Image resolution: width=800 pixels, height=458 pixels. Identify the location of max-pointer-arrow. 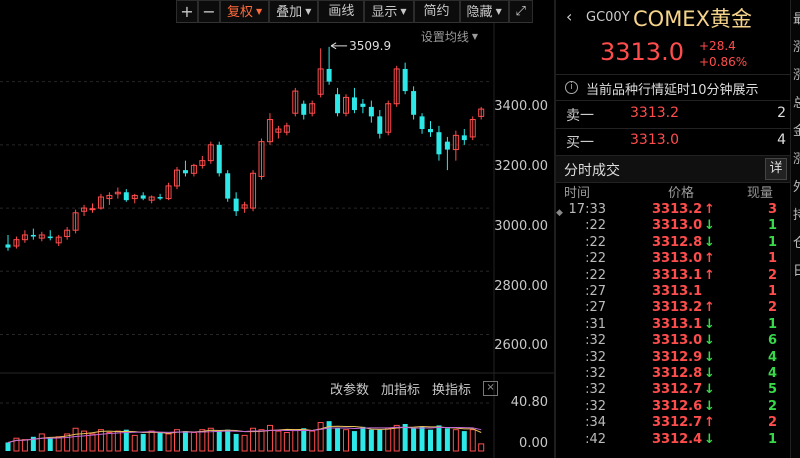
(333, 46).